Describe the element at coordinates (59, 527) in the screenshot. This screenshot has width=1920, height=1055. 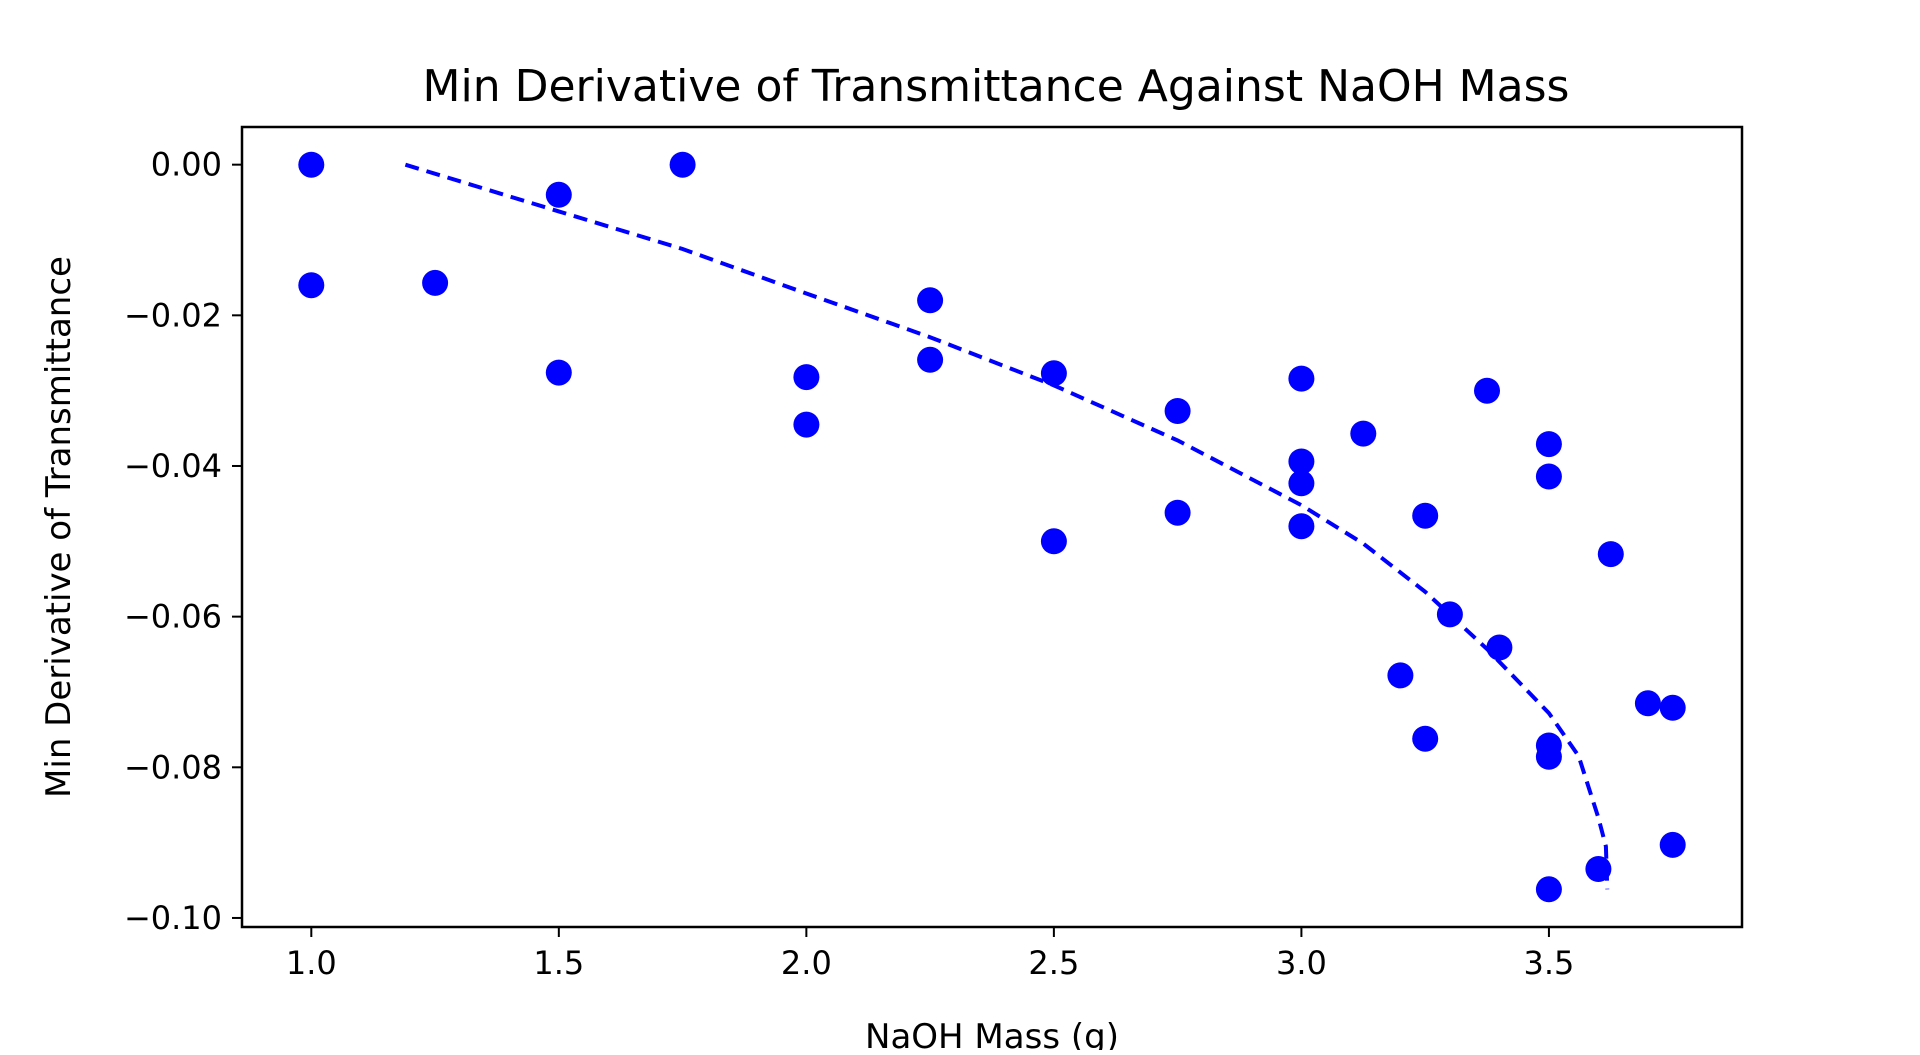
I see `y-axis-label: Min Derivative of Transmittance` at that location.